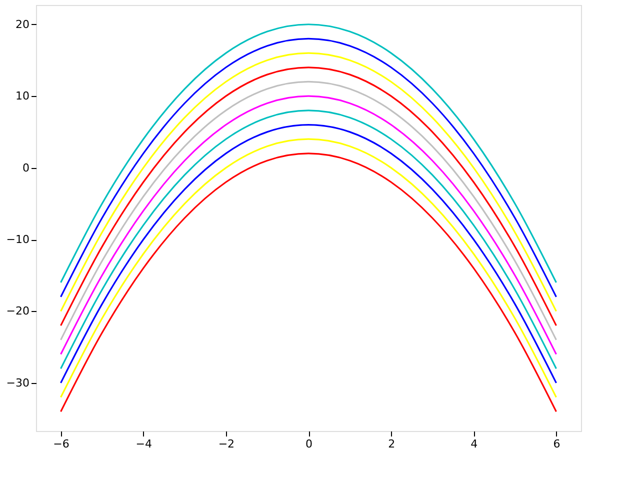 The image size is (640, 480). I want to click on x-tick-label: 2, so click(392, 444).